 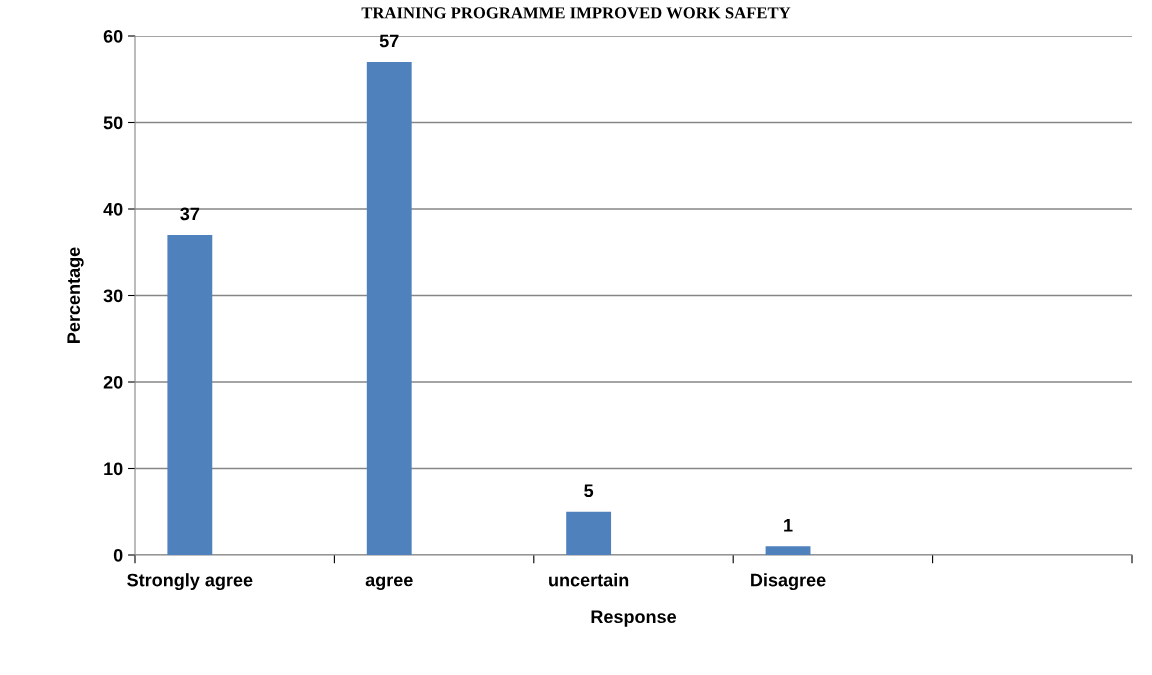 I want to click on data-label: 37, so click(x=190, y=214).